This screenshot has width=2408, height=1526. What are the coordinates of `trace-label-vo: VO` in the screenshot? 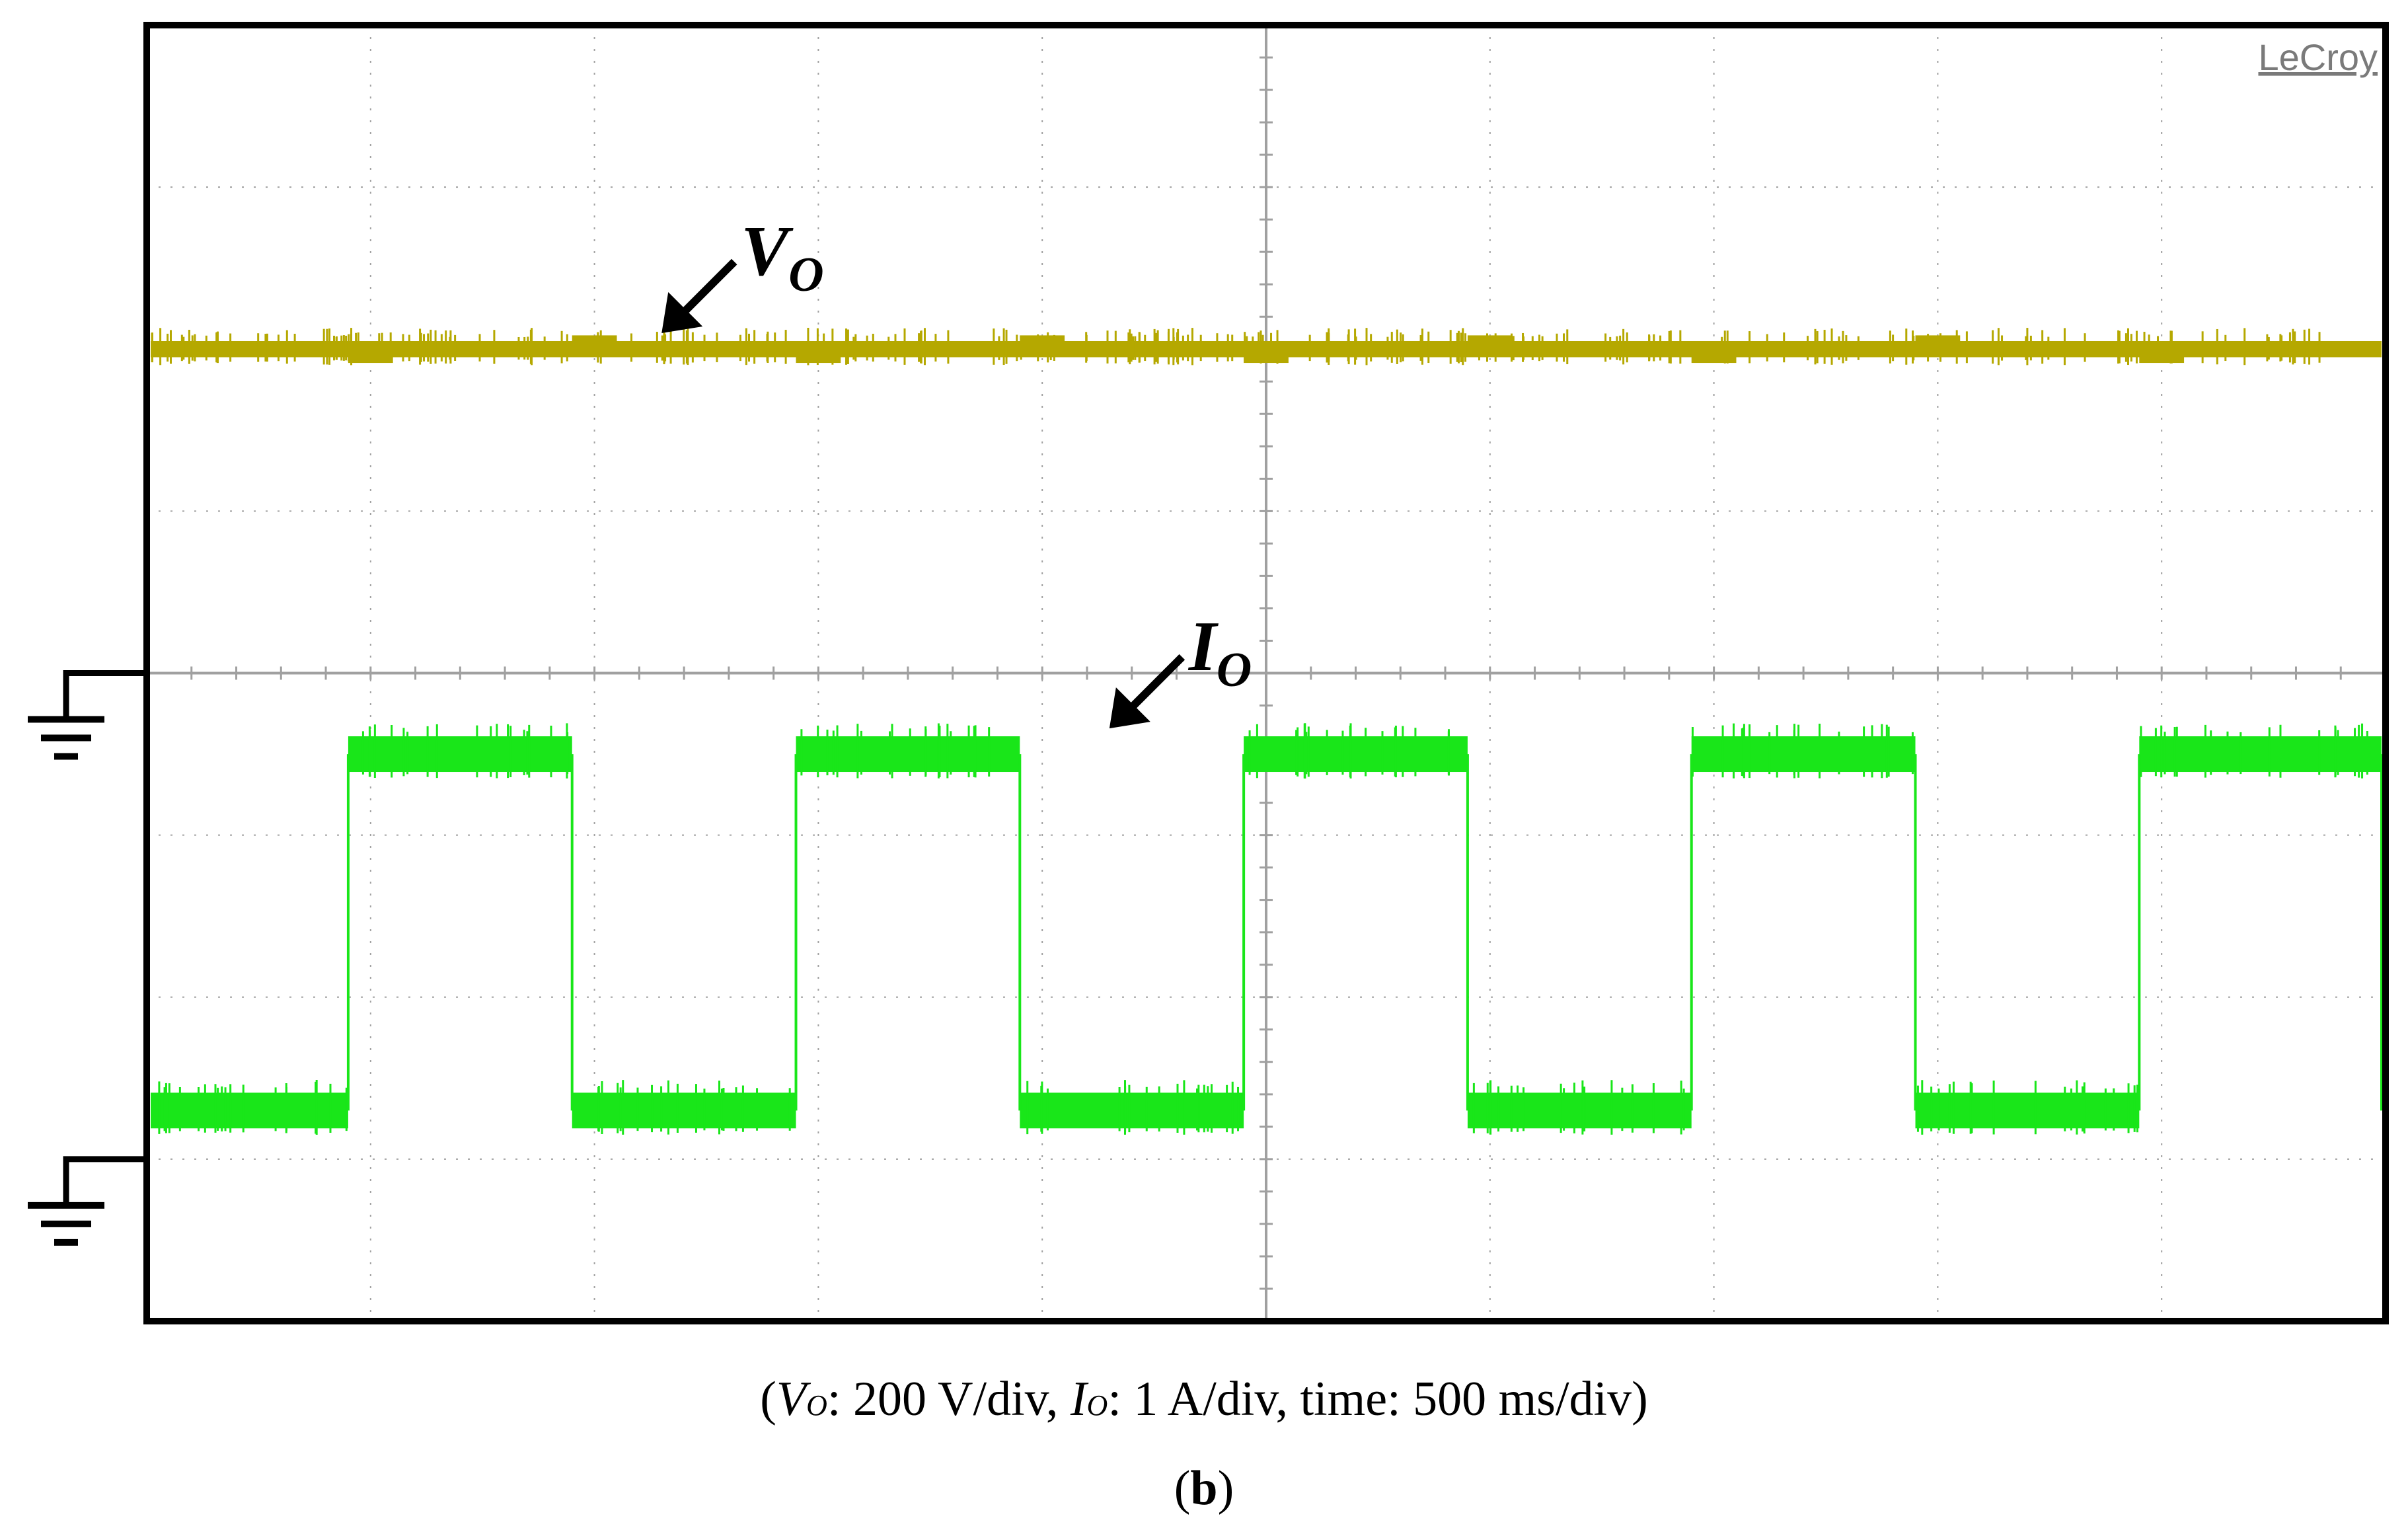 It's located at (783, 257).